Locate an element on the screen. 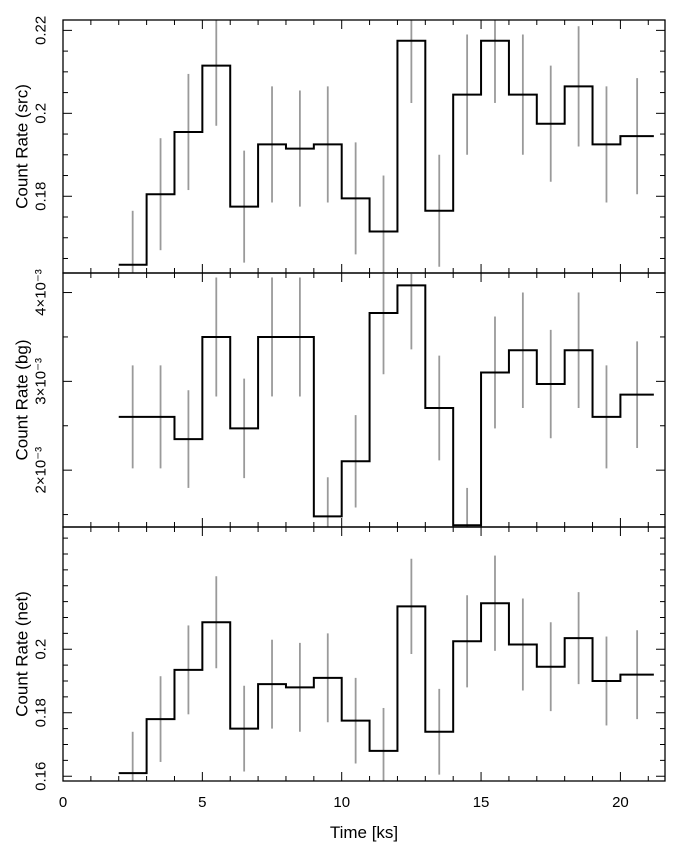  xtick-label: 5 is located at coordinates (202, 802).